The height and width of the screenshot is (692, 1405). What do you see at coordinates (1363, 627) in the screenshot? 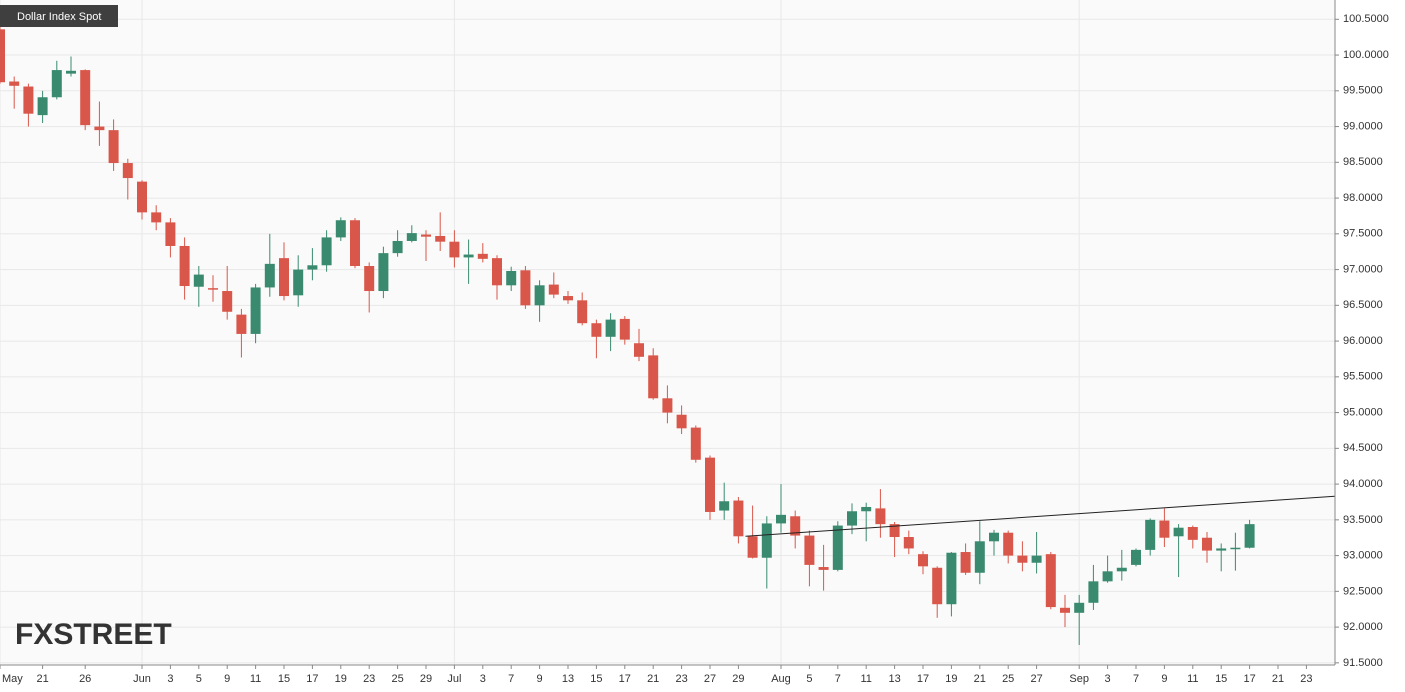
I see `y-tick-label: 92.0000` at bounding box center [1363, 627].